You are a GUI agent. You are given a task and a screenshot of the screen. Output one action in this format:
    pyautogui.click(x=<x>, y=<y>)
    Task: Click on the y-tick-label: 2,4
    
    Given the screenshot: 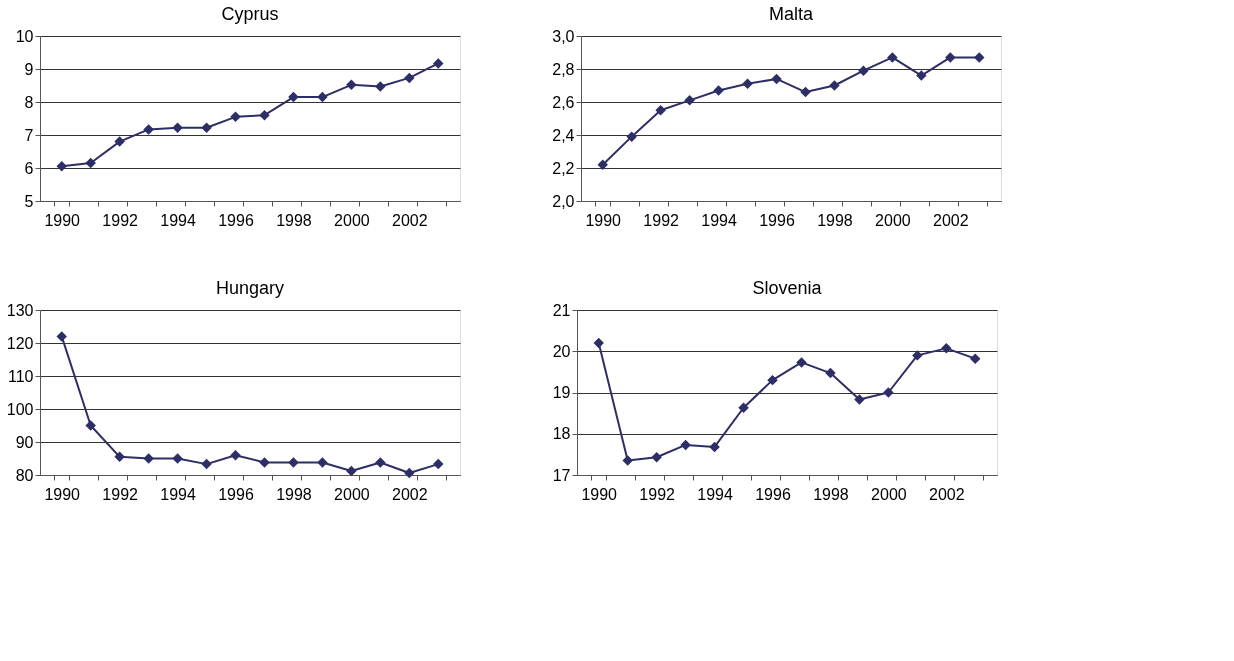 What is the action you would take?
    pyautogui.click(x=563, y=135)
    